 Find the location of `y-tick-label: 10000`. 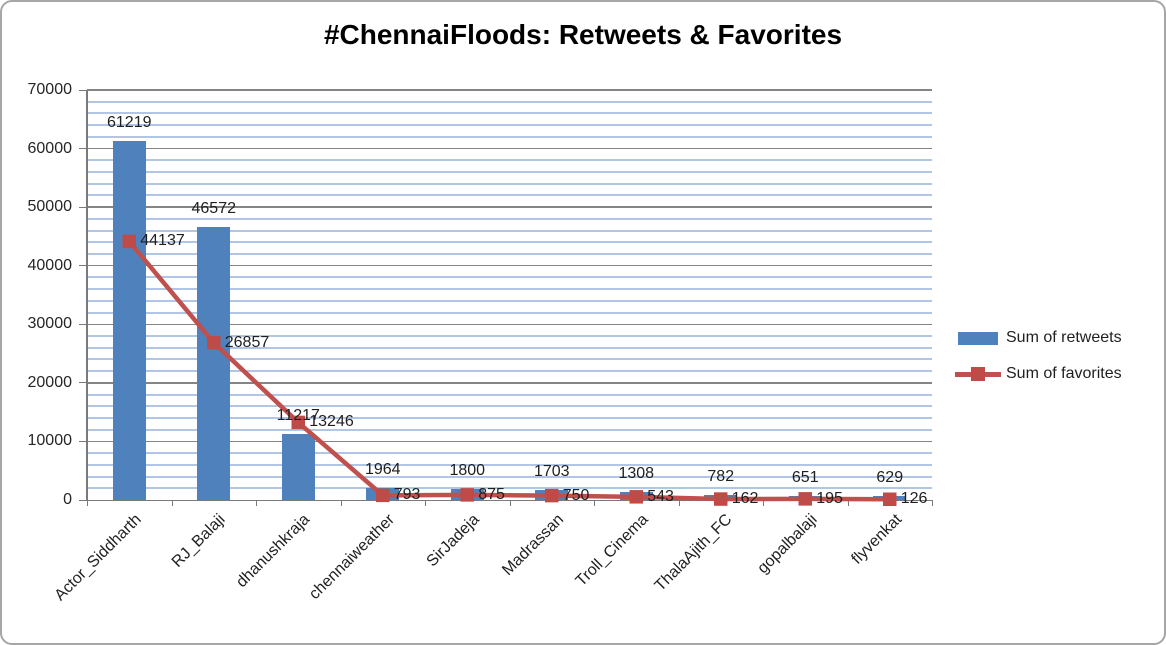

y-tick-label: 10000 is located at coordinates (50, 441).